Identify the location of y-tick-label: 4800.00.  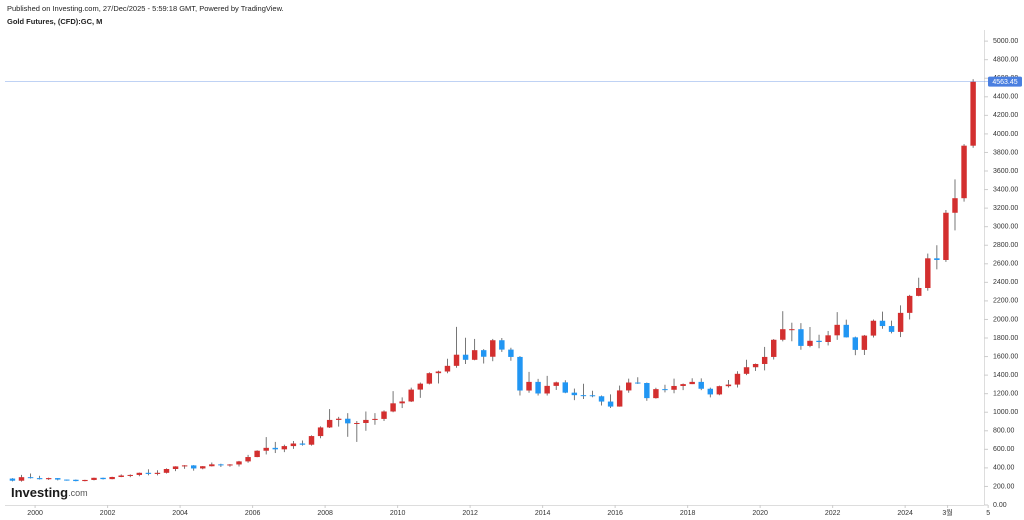
(1005, 60).